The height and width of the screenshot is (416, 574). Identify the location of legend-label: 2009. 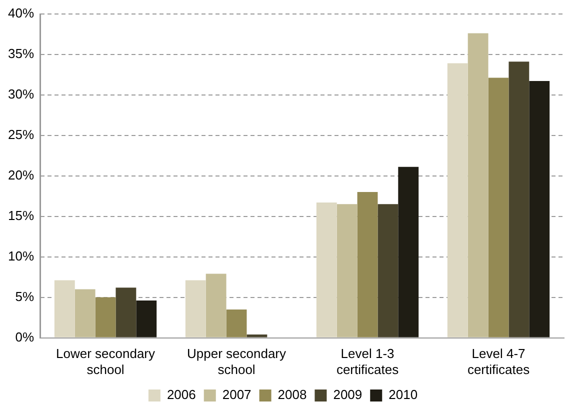
(347, 394).